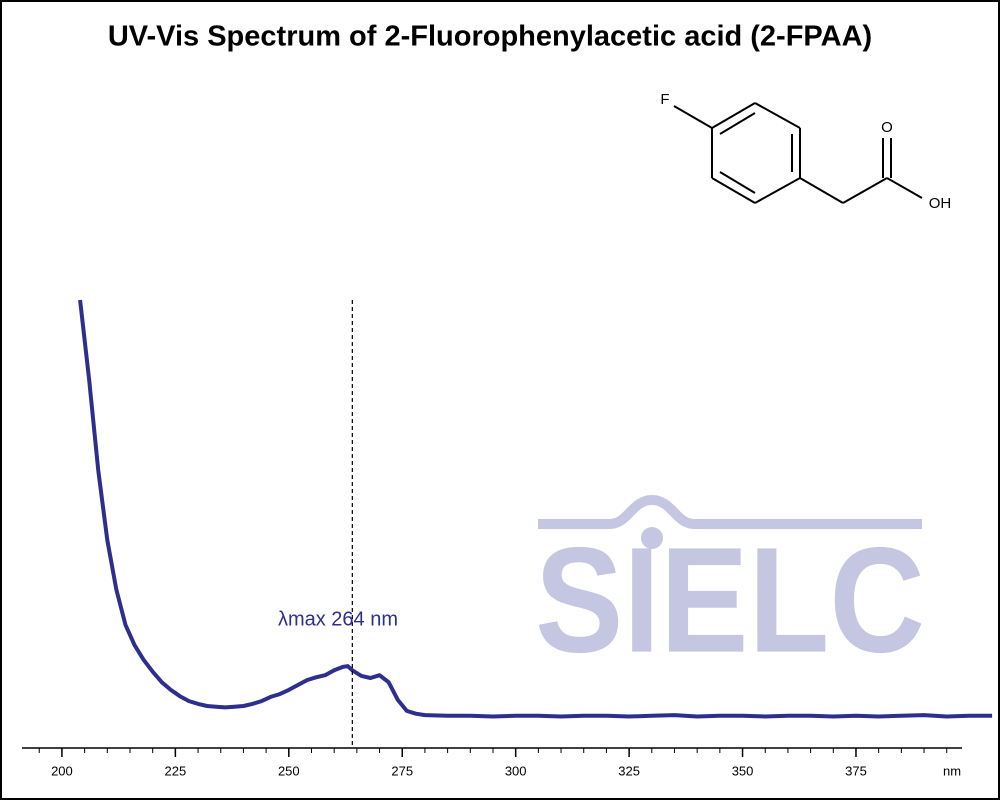 Image resolution: width=1000 pixels, height=800 pixels. What do you see at coordinates (940, 203) in the screenshot?
I see `atom-label: OH` at bounding box center [940, 203].